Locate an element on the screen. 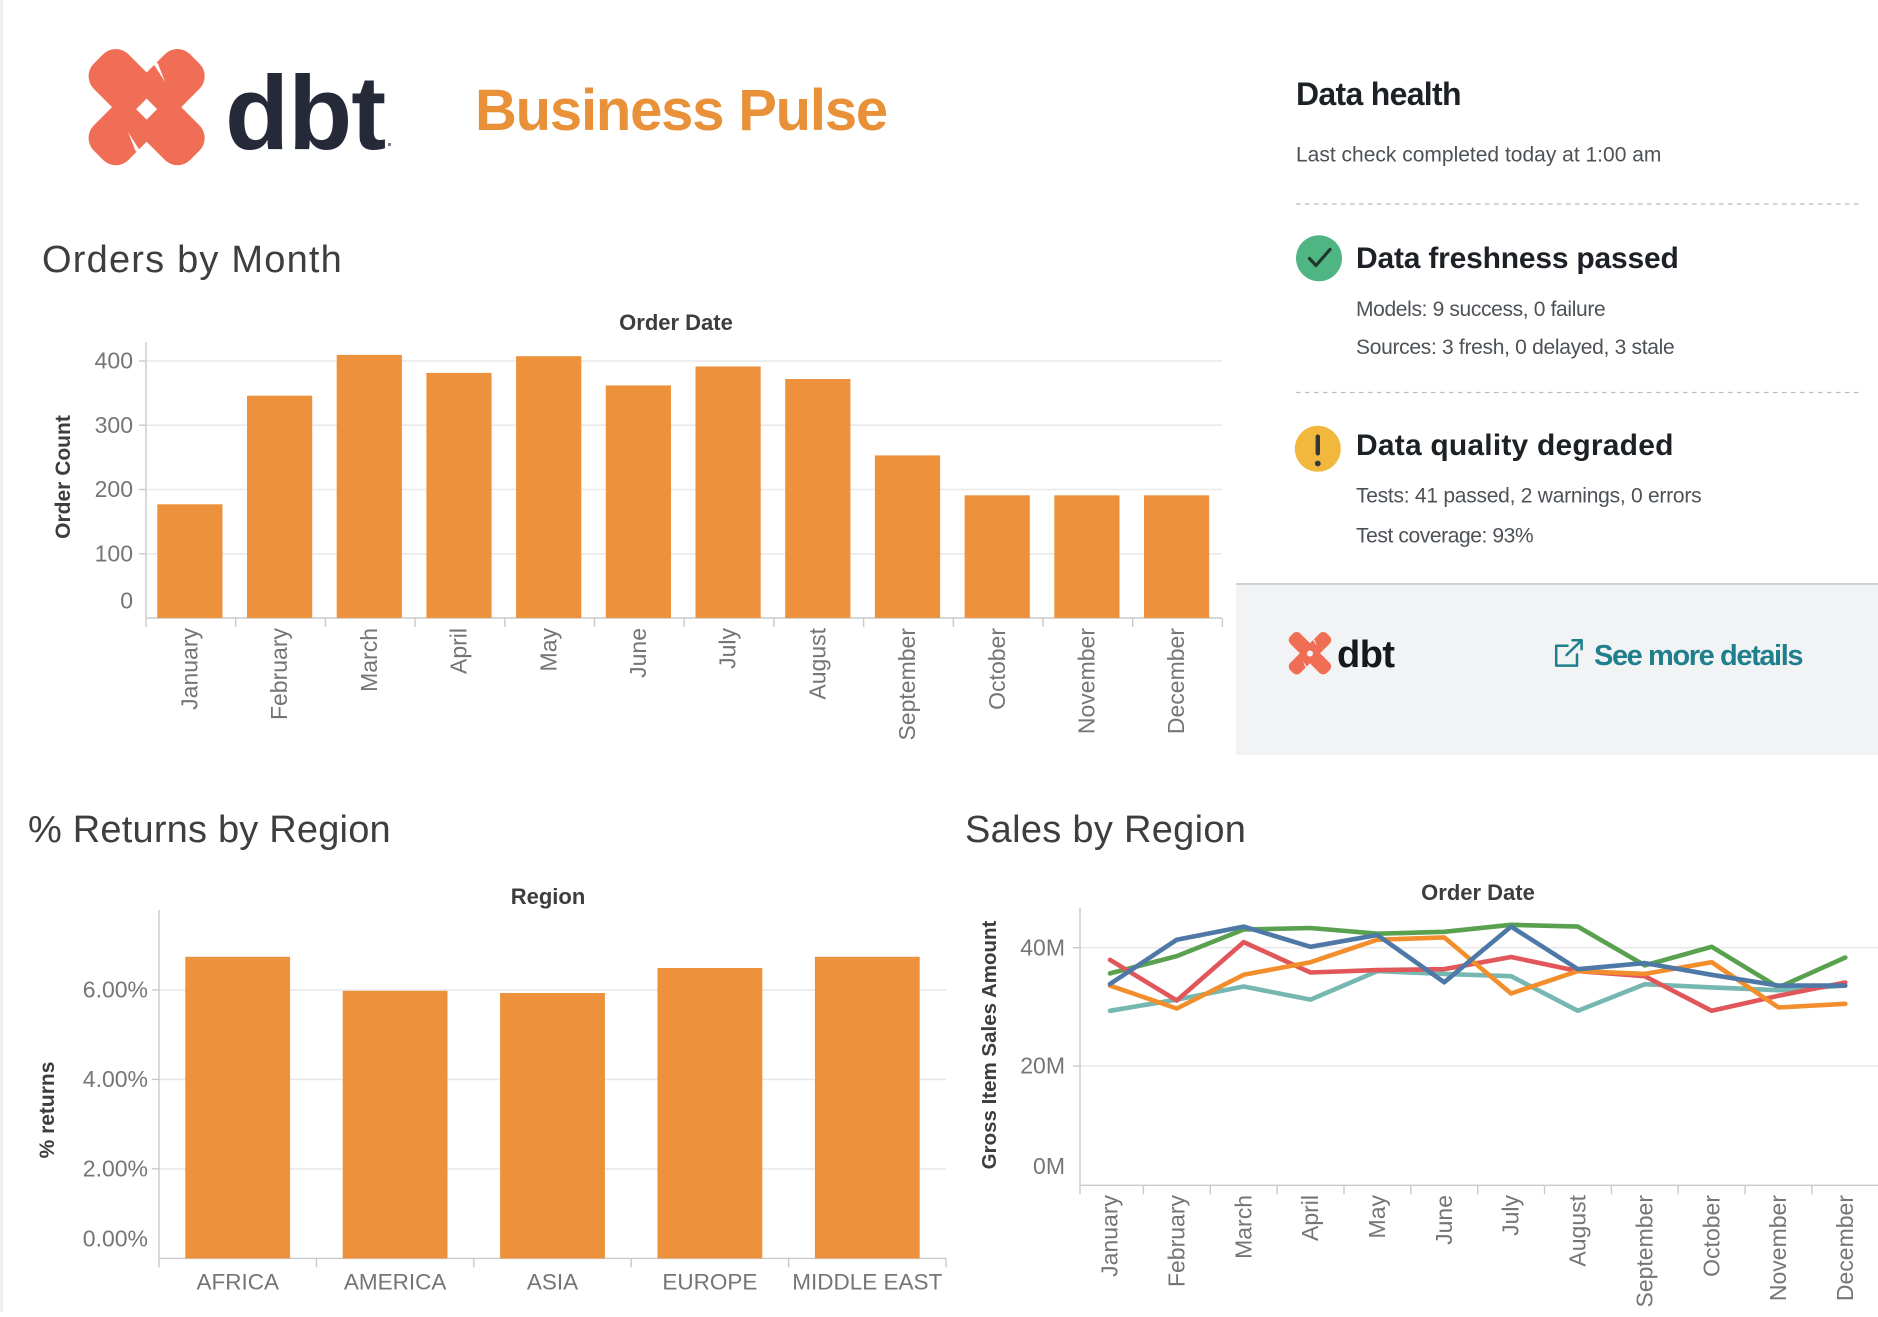 The width and height of the screenshot is (1878, 1317). svg-text: Gross Item Sales Amount is located at coordinates (989, 1044).